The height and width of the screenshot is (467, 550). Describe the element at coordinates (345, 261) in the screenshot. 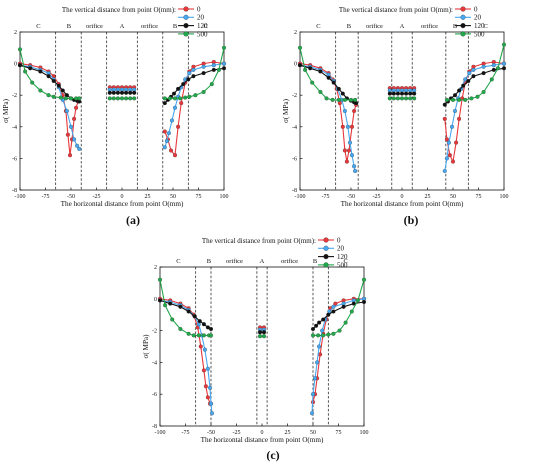

I see `zone-label: C` at that location.